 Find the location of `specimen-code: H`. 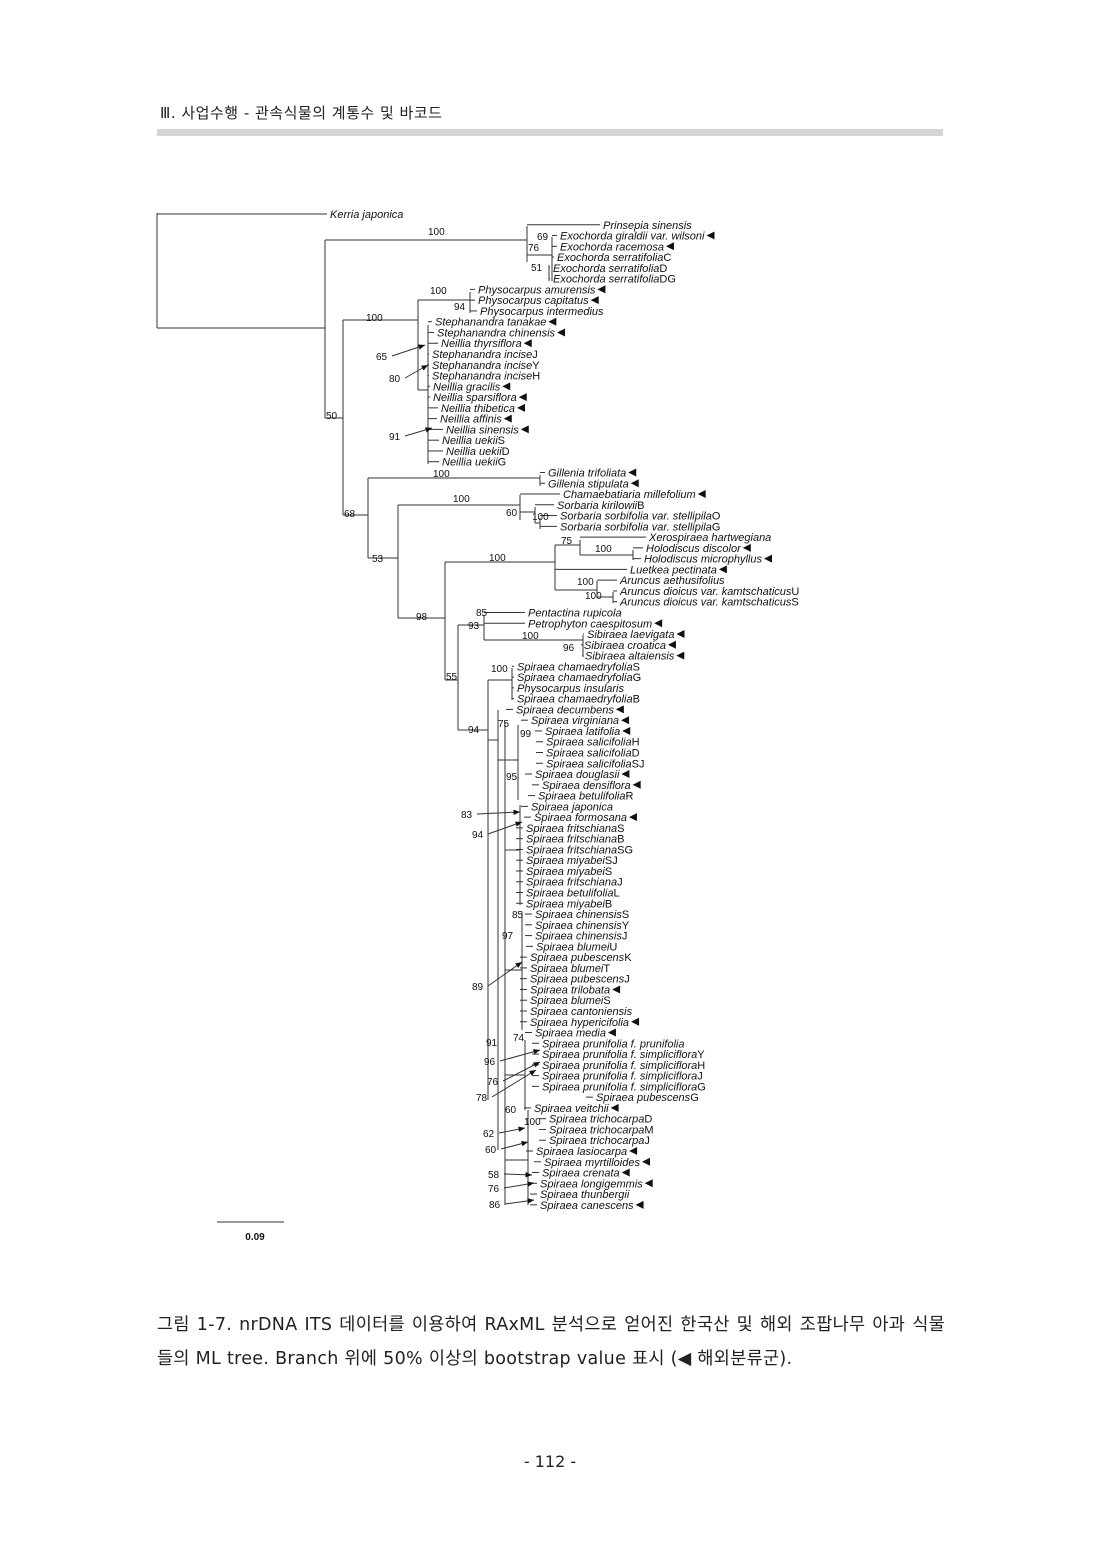

specimen-code: H is located at coordinates (701, 1066).